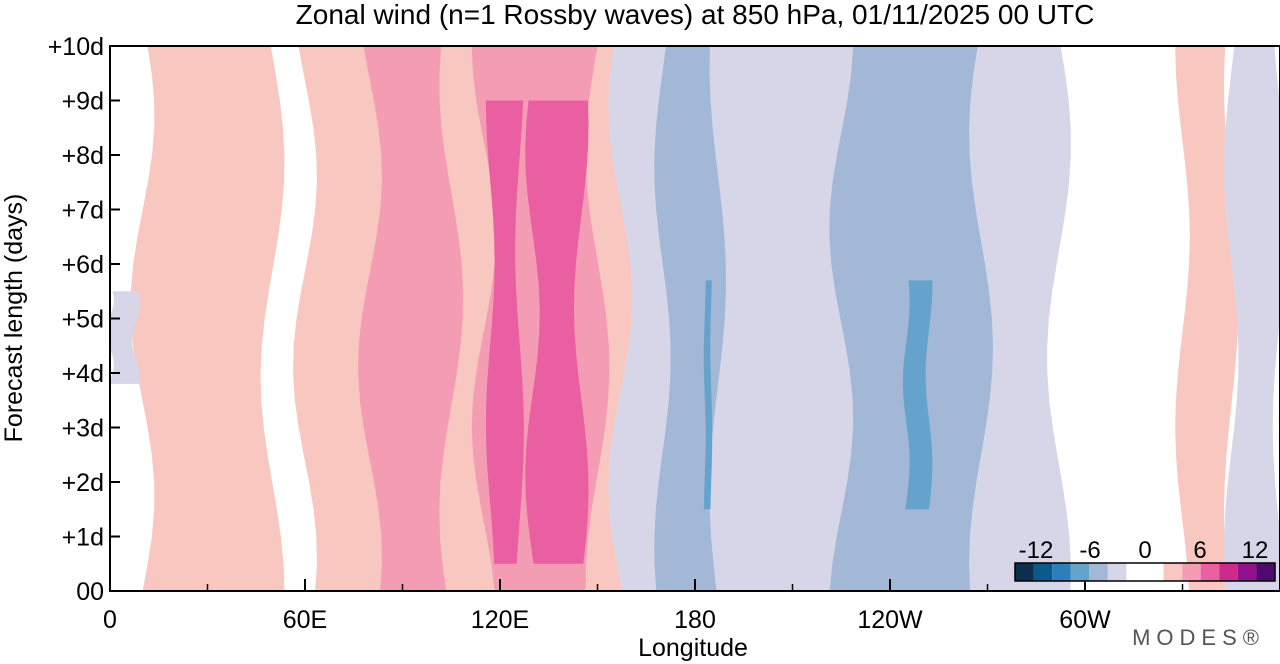 This screenshot has width=1280, height=664. What do you see at coordinates (110, 620) in the screenshot?
I see `x-tick-label: 0` at bounding box center [110, 620].